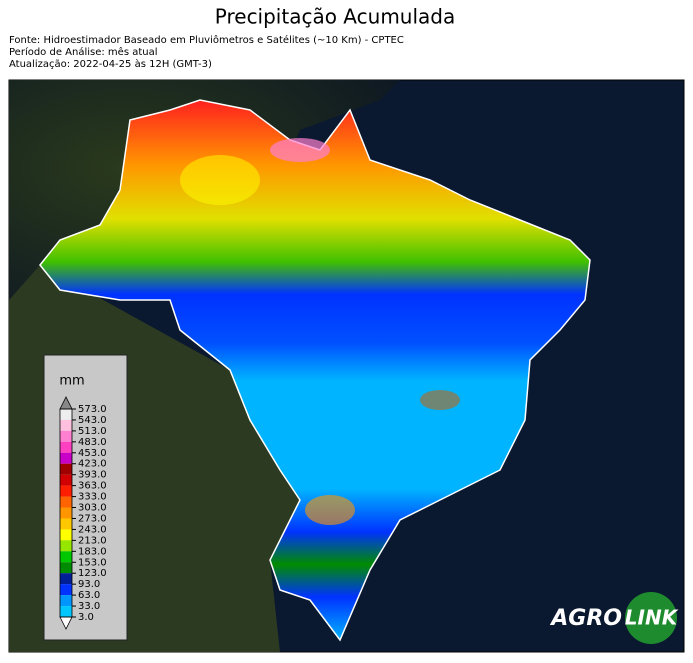 The height and width of the screenshot is (663, 693). I want to click on tick-label: 63.0, so click(89, 595).